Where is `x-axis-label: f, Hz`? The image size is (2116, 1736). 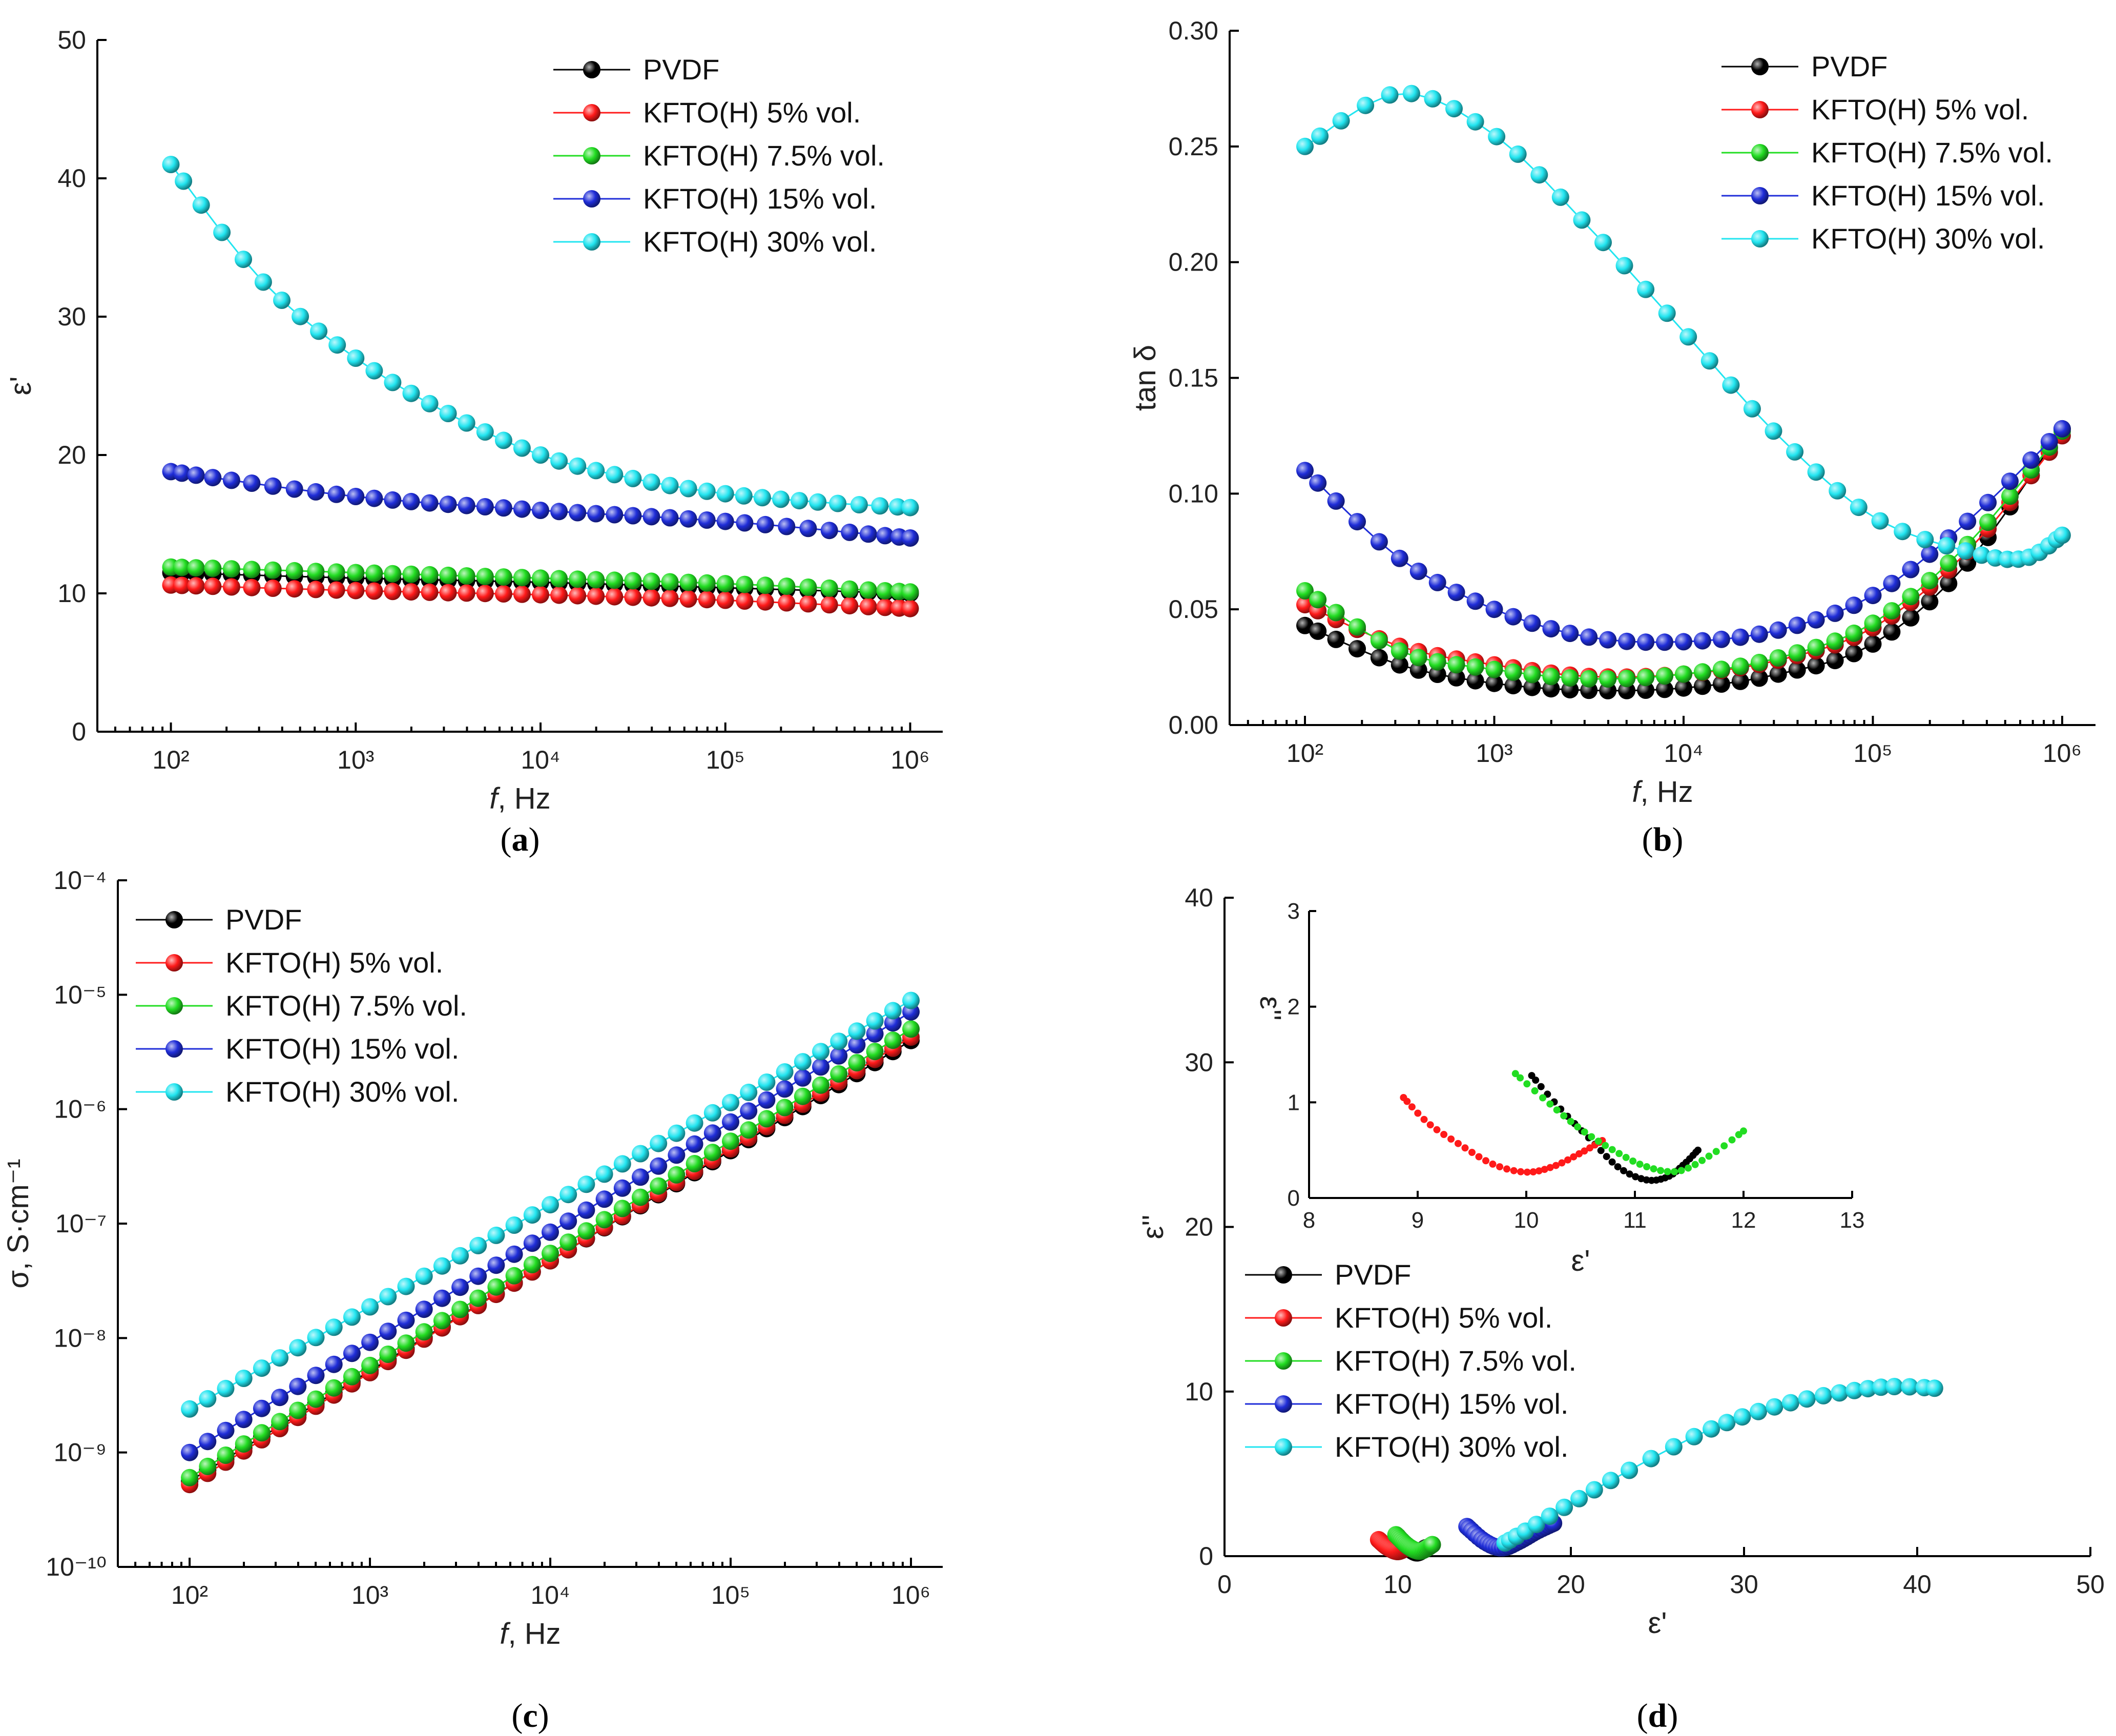 x-axis-label: f, Hz is located at coordinates (519, 798).